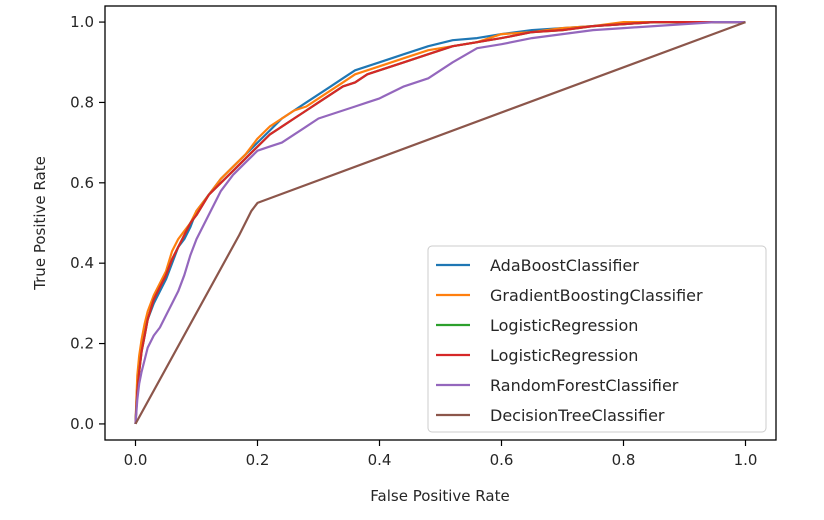 This screenshot has height=520, width=824. What do you see at coordinates (82, 22) in the screenshot?
I see `y-tick-label: 1.0` at bounding box center [82, 22].